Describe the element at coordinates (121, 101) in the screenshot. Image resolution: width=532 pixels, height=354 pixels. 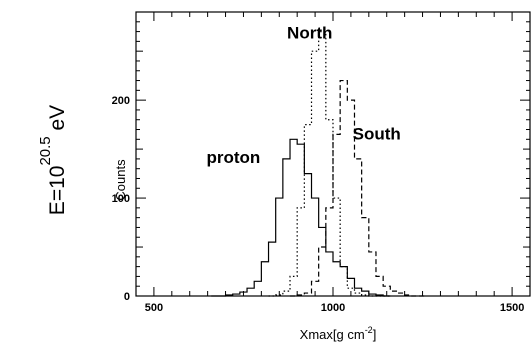
I see `y-tick-label: 200` at that location.